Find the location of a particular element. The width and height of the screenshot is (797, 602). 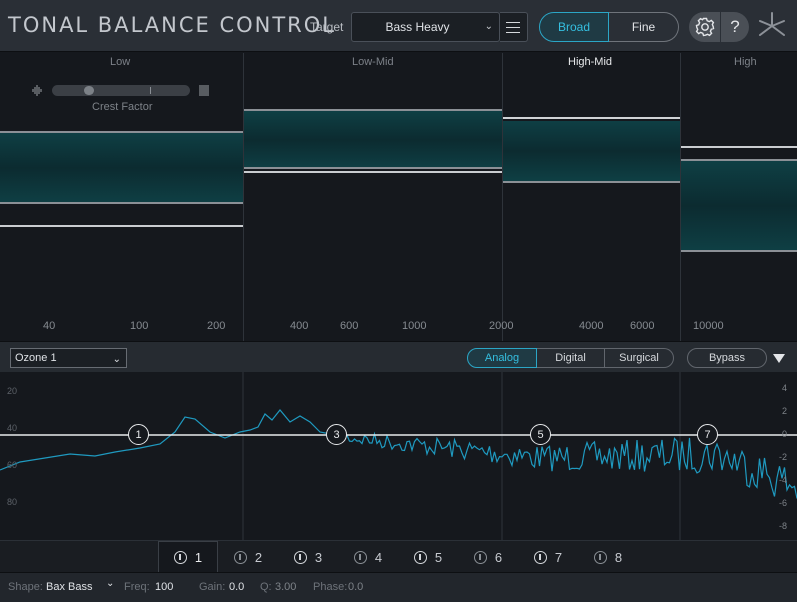

gear-icon is located at coordinates (705, 27).